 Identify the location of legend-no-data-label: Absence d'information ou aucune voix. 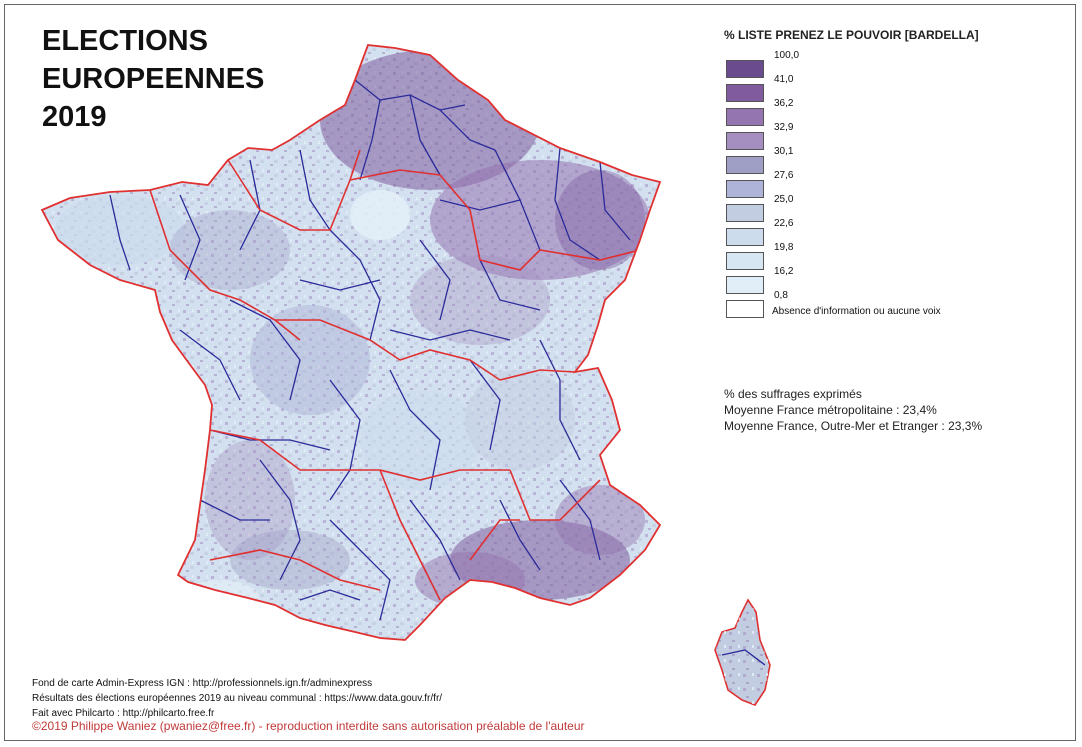
(856, 311).